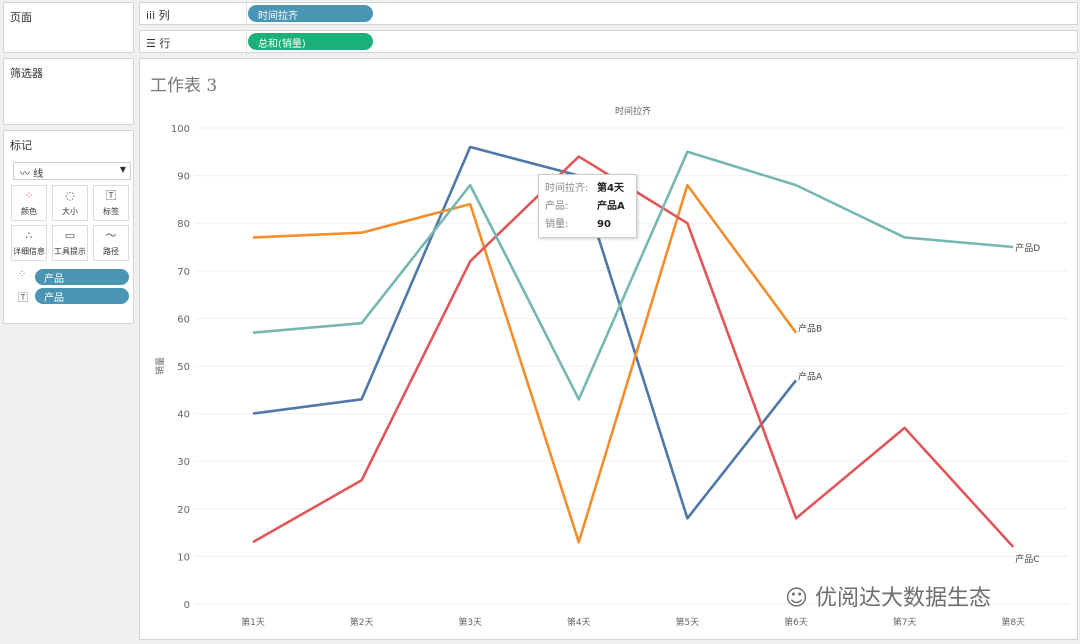  Describe the element at coordinates (557, 206) in the screenshot. I see `tooltip-key: 产品:` at that location.